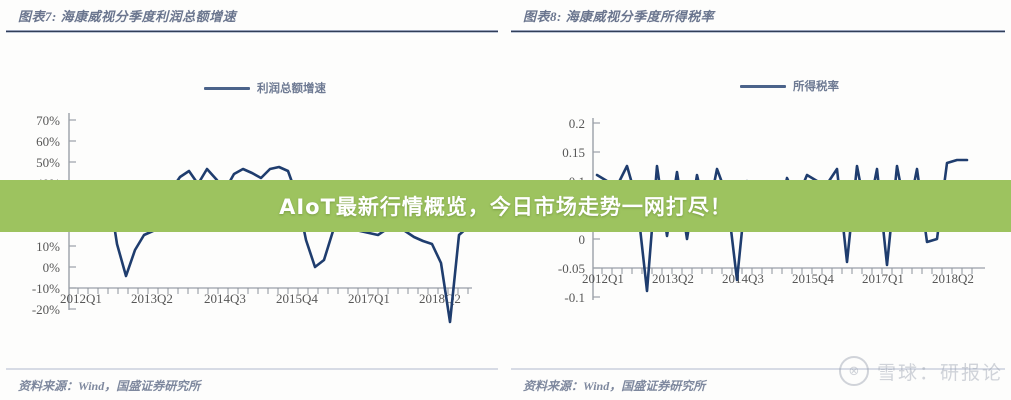 This screenshot has width=1011, height=400. Describe the element at coordinates (571, 268) in the screenshot. I see `svg-text: -0.05` at that location.